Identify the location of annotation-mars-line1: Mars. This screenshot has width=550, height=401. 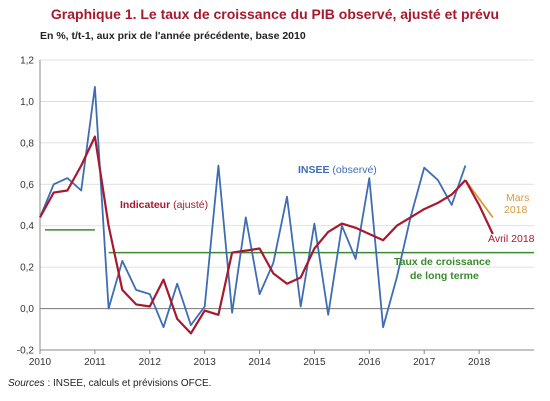
(517, 198).